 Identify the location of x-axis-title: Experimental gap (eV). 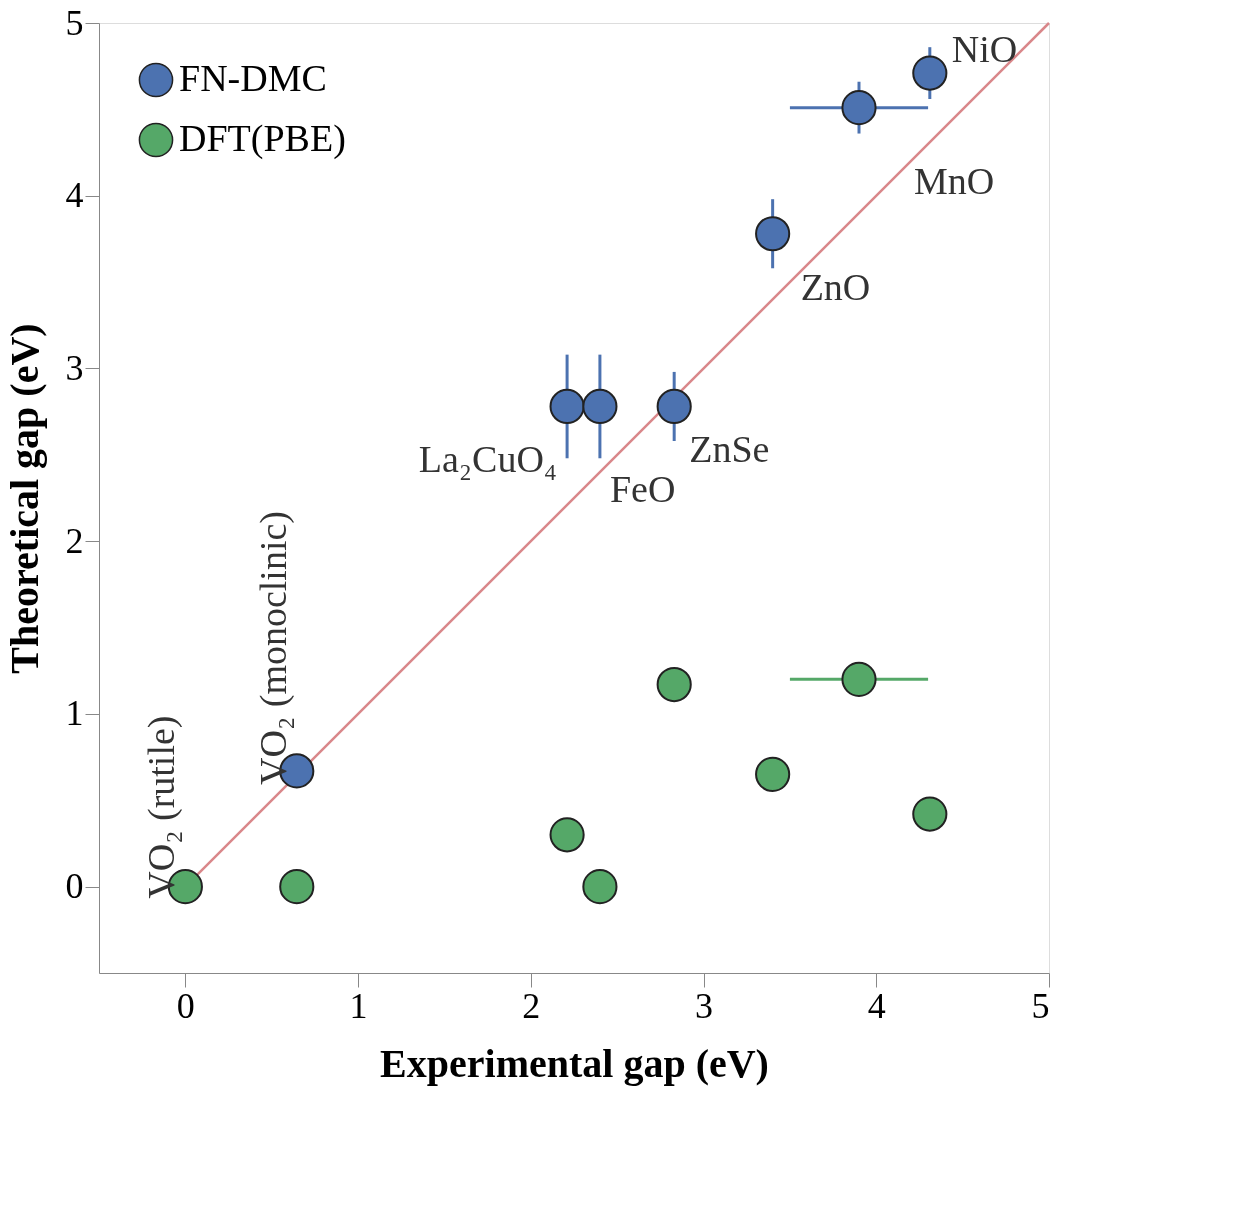
(574, 1063).